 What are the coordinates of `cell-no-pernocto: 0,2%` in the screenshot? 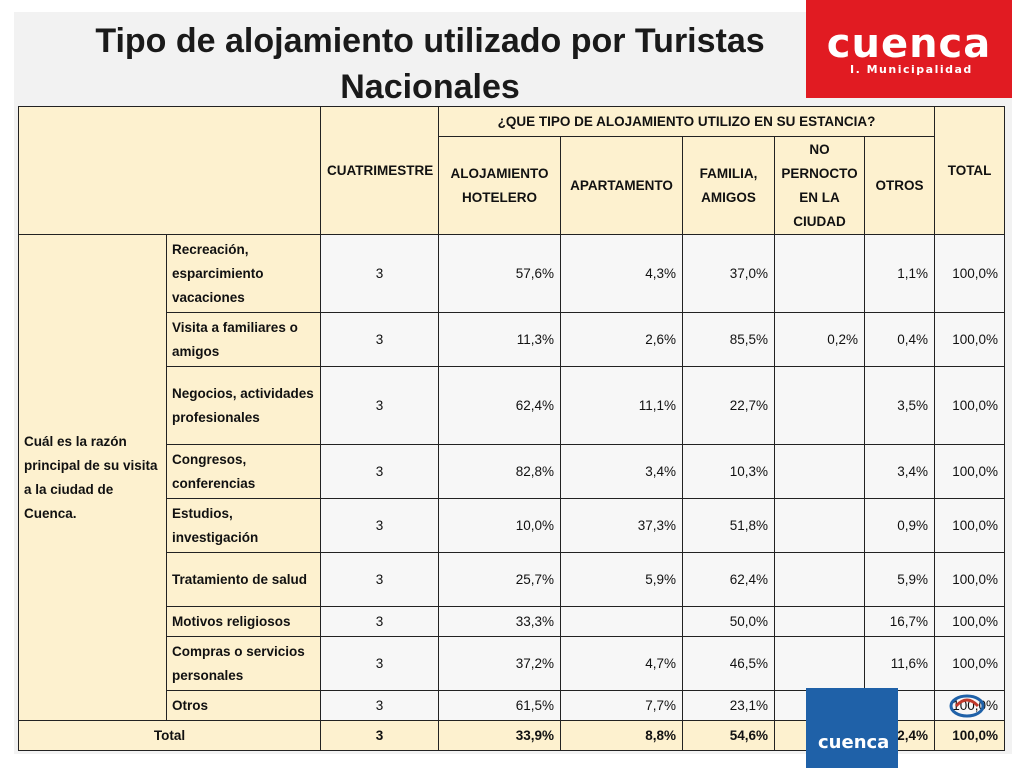 It's located at (819, 339).